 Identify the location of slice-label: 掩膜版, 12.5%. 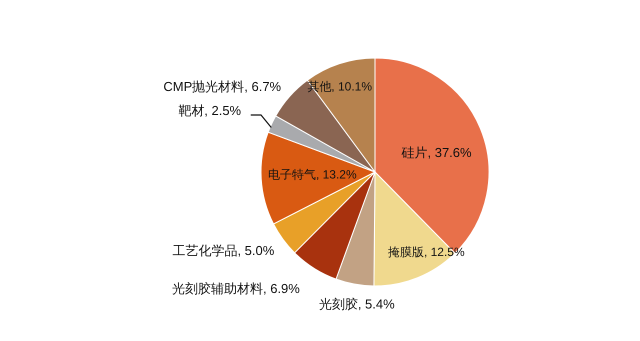
(426, 251).